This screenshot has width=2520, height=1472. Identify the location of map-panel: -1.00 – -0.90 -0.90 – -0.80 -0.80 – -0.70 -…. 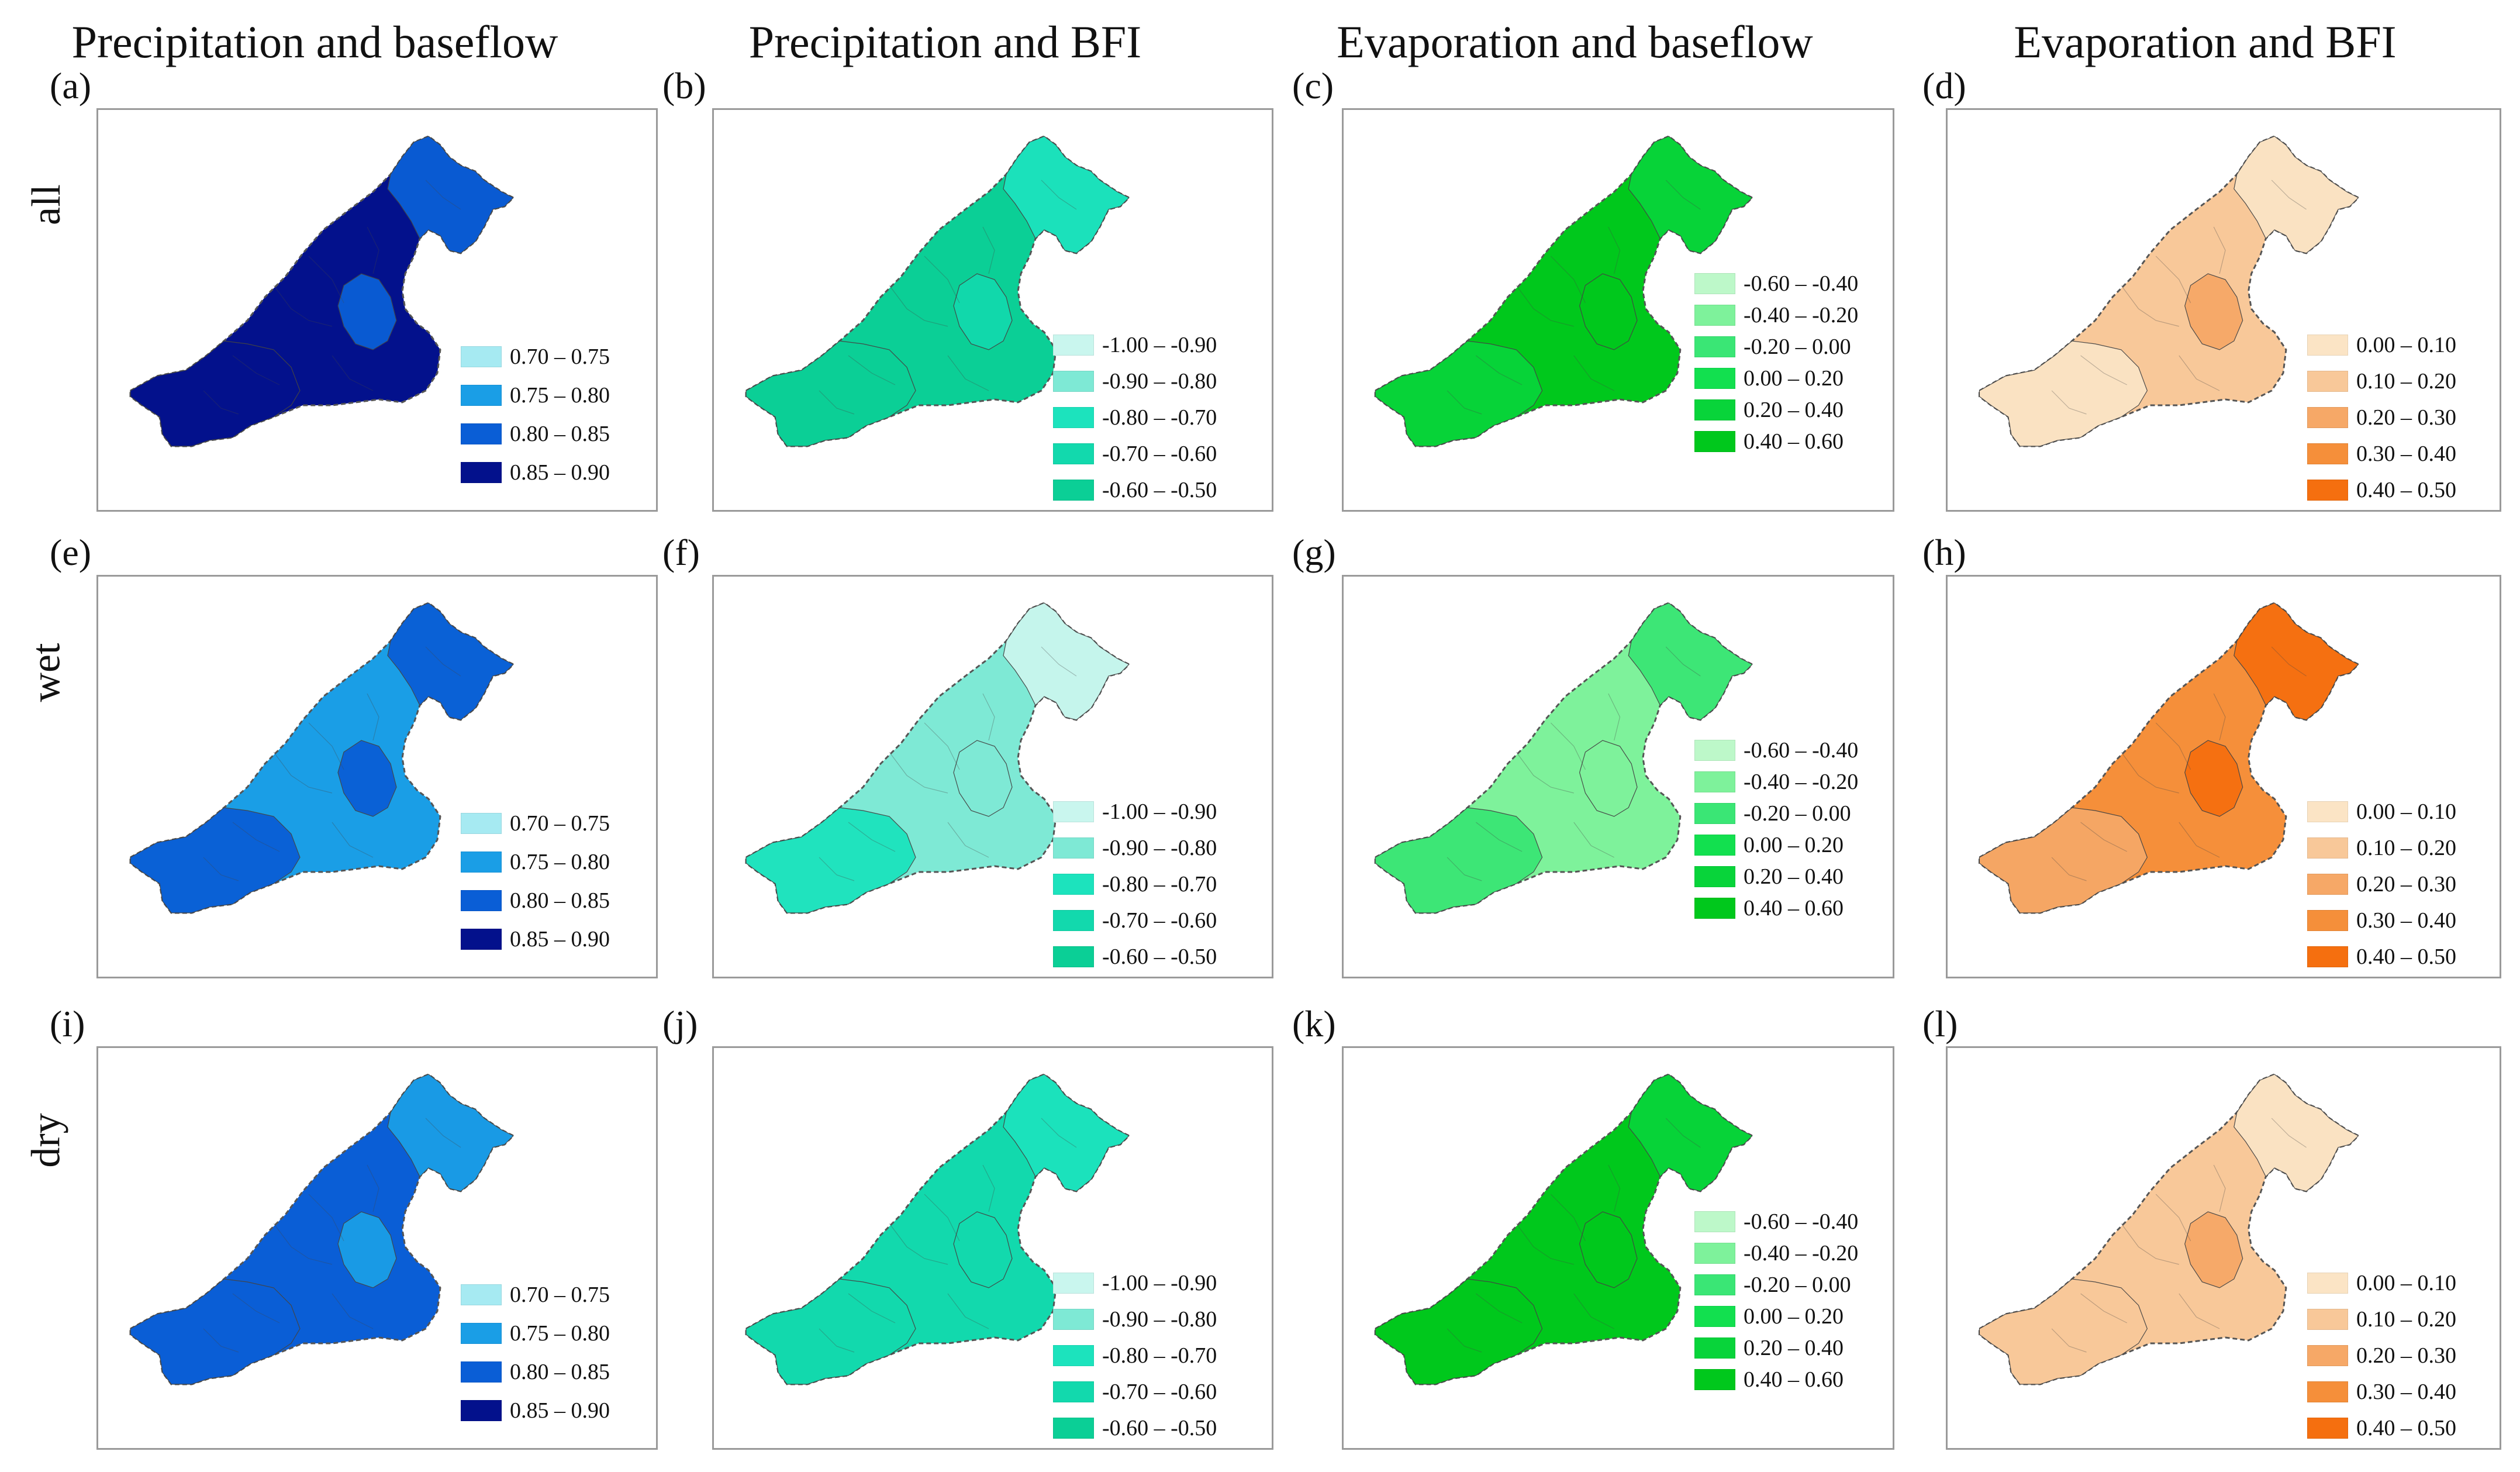
(992, 776).